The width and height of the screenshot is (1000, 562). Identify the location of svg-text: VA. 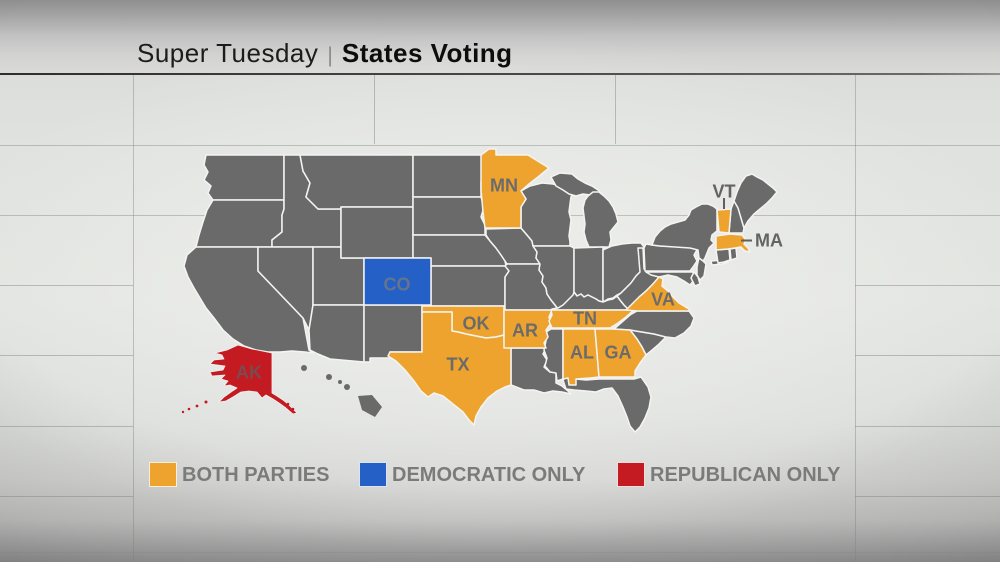
(663, 300).